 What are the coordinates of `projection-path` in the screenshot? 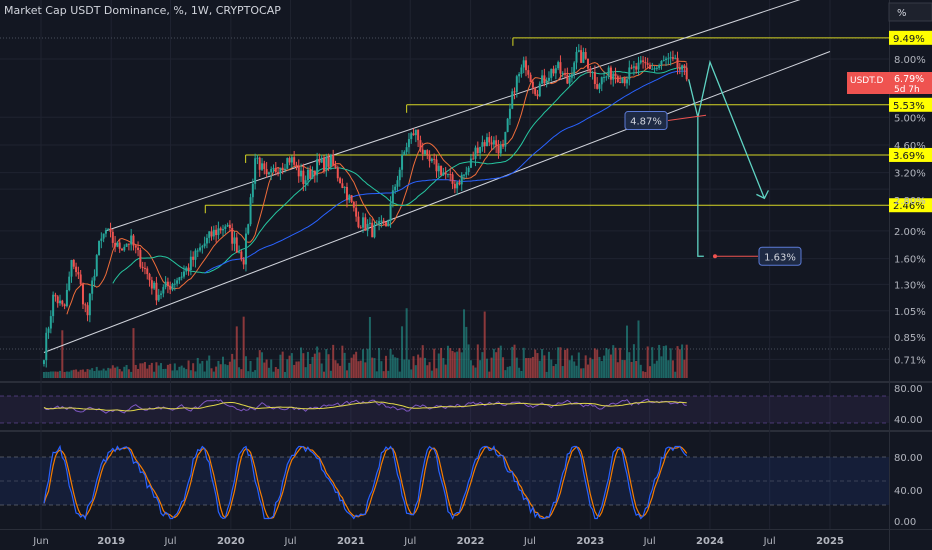 It's located at (727, 129).